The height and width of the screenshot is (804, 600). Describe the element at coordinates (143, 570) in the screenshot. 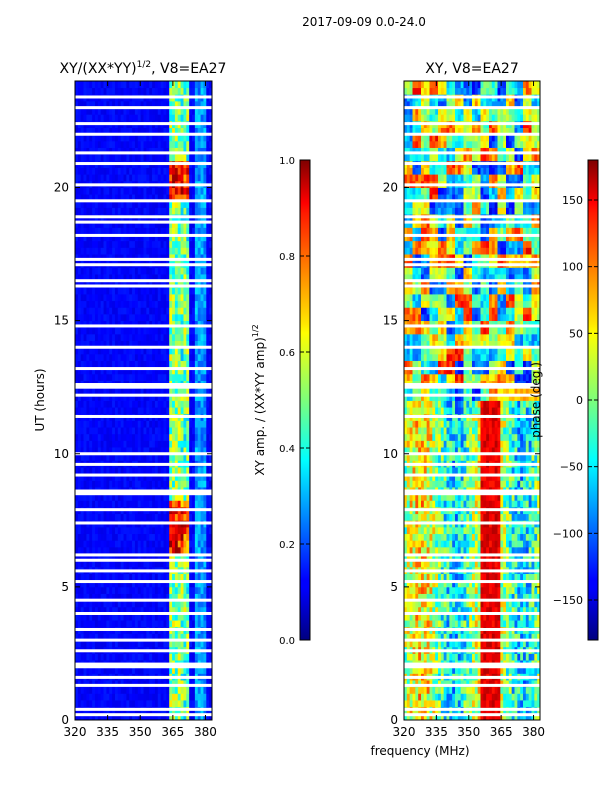

I see `flagged-row` at that location.